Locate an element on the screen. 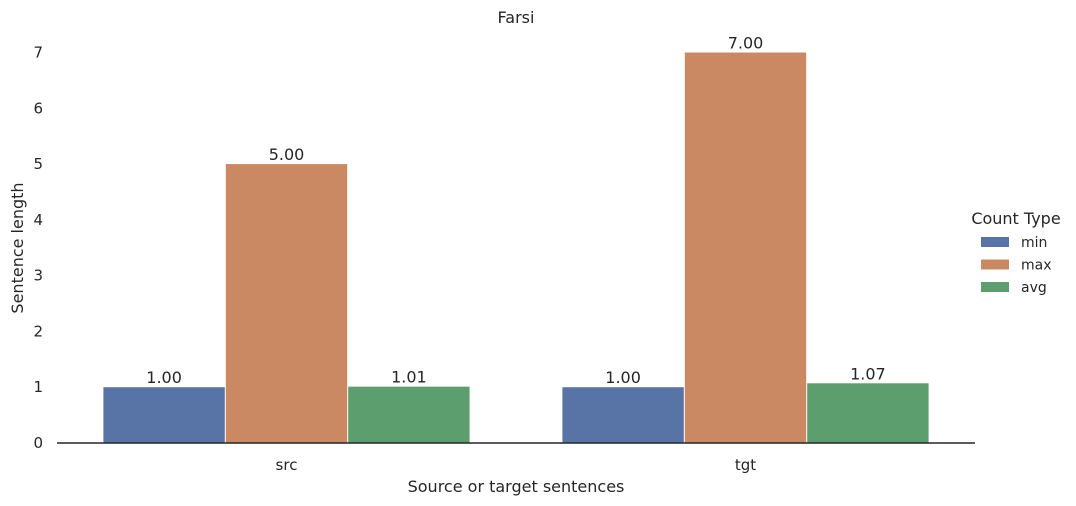  bar-avg-src is located at coordinates (409, 414).